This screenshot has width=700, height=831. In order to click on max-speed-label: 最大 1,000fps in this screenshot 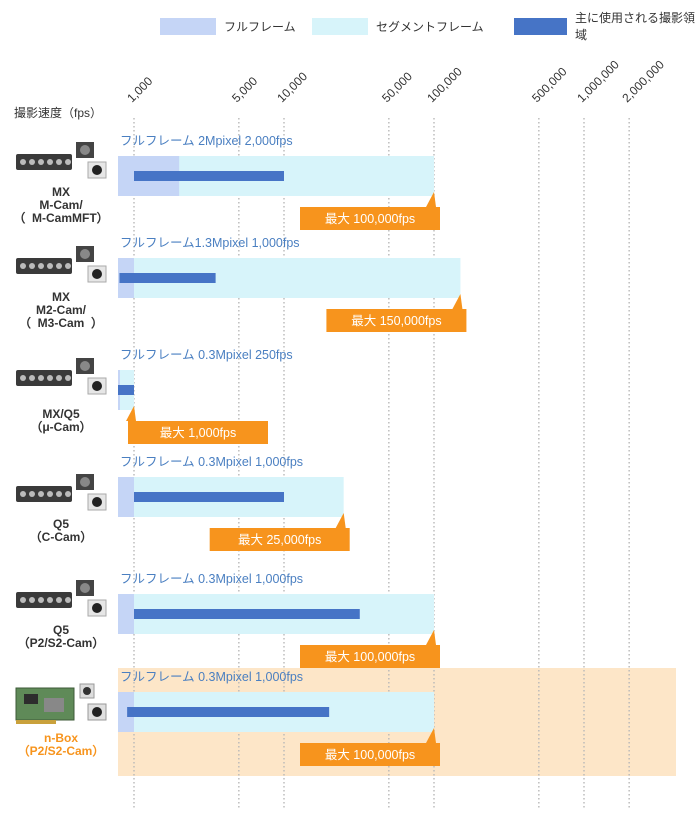, I will do `click(198, 433)`.